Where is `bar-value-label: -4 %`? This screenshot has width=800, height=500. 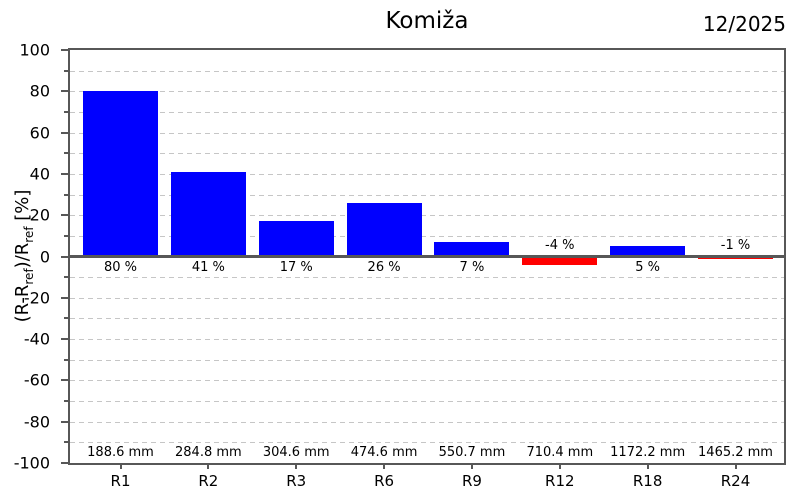 bar-value-label: -4 % is located at coordinates (560, 245).